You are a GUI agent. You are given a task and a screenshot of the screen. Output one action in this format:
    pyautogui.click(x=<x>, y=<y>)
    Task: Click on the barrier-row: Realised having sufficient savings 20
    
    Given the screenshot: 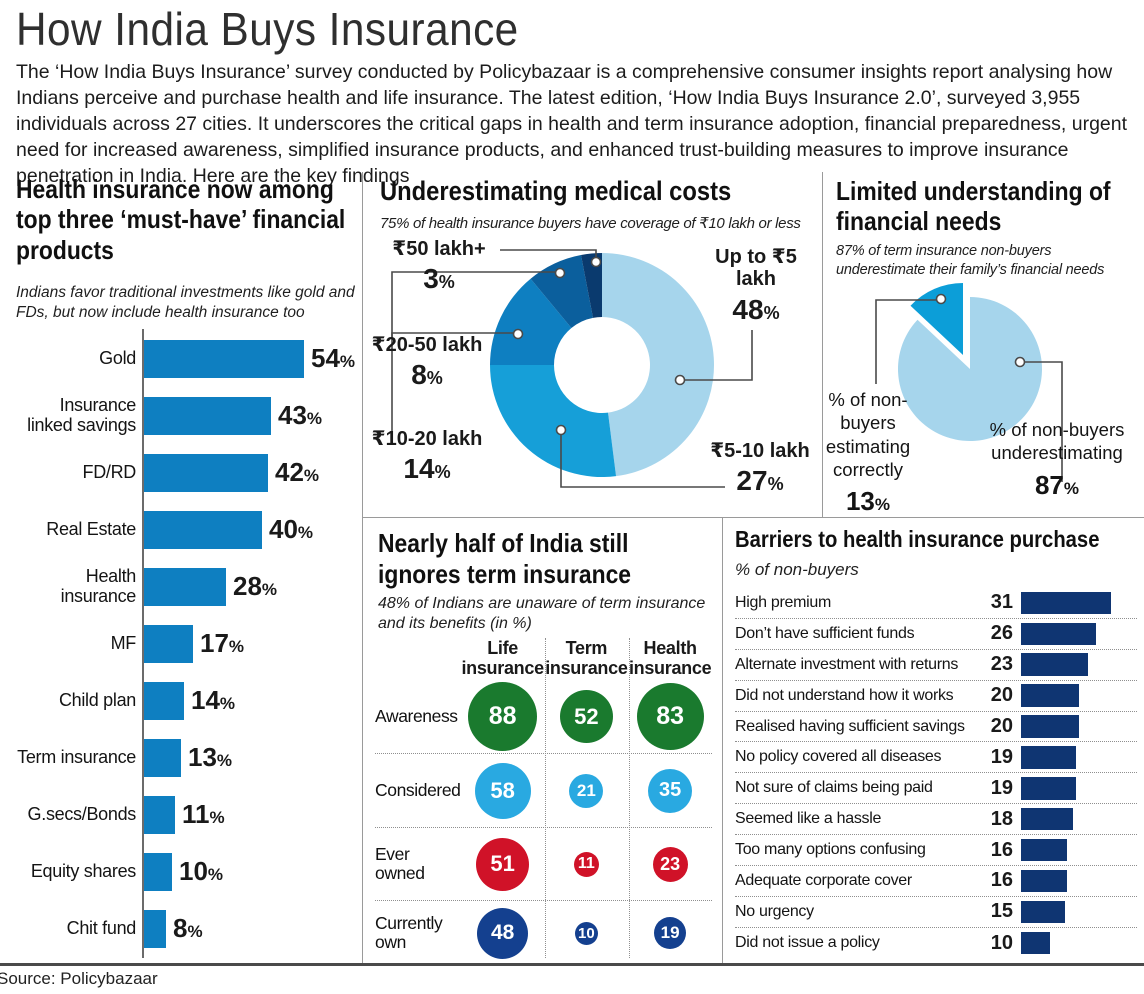 What is the action you would take?
    pyautogui.click(x=936, y=727)
    